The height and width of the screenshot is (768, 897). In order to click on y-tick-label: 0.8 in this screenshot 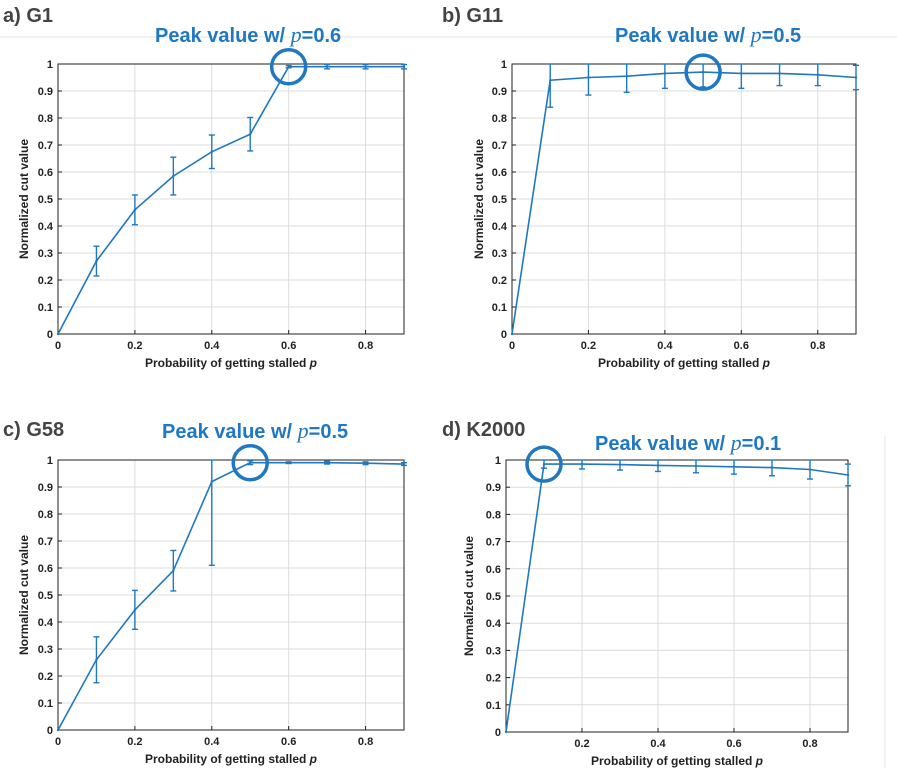, I will do `click(493, 515)`.